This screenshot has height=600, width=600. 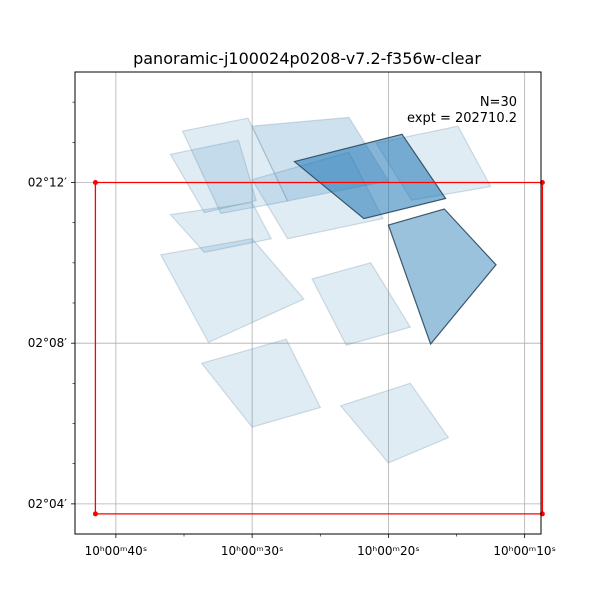 I want to click on chart-title: panoramic-j100024p0208-v7.2-f356w-clear, so click(x=307, y=58).